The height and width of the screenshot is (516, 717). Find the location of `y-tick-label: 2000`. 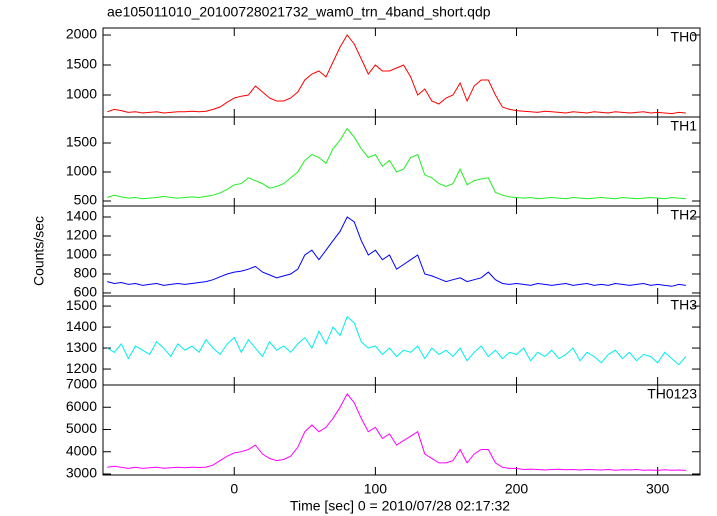

y-tick-label: 2000 is located at coordinates (81, 34).